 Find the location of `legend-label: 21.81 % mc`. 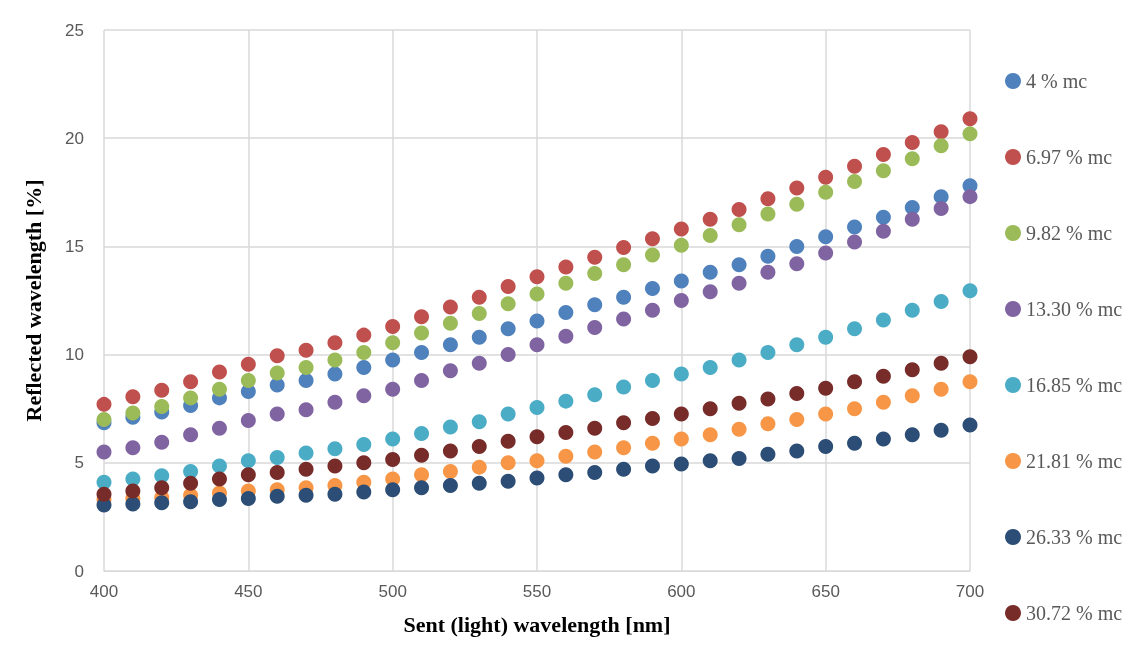

legend-label: 21.81 % mc is located at coordinates (1074, 461).